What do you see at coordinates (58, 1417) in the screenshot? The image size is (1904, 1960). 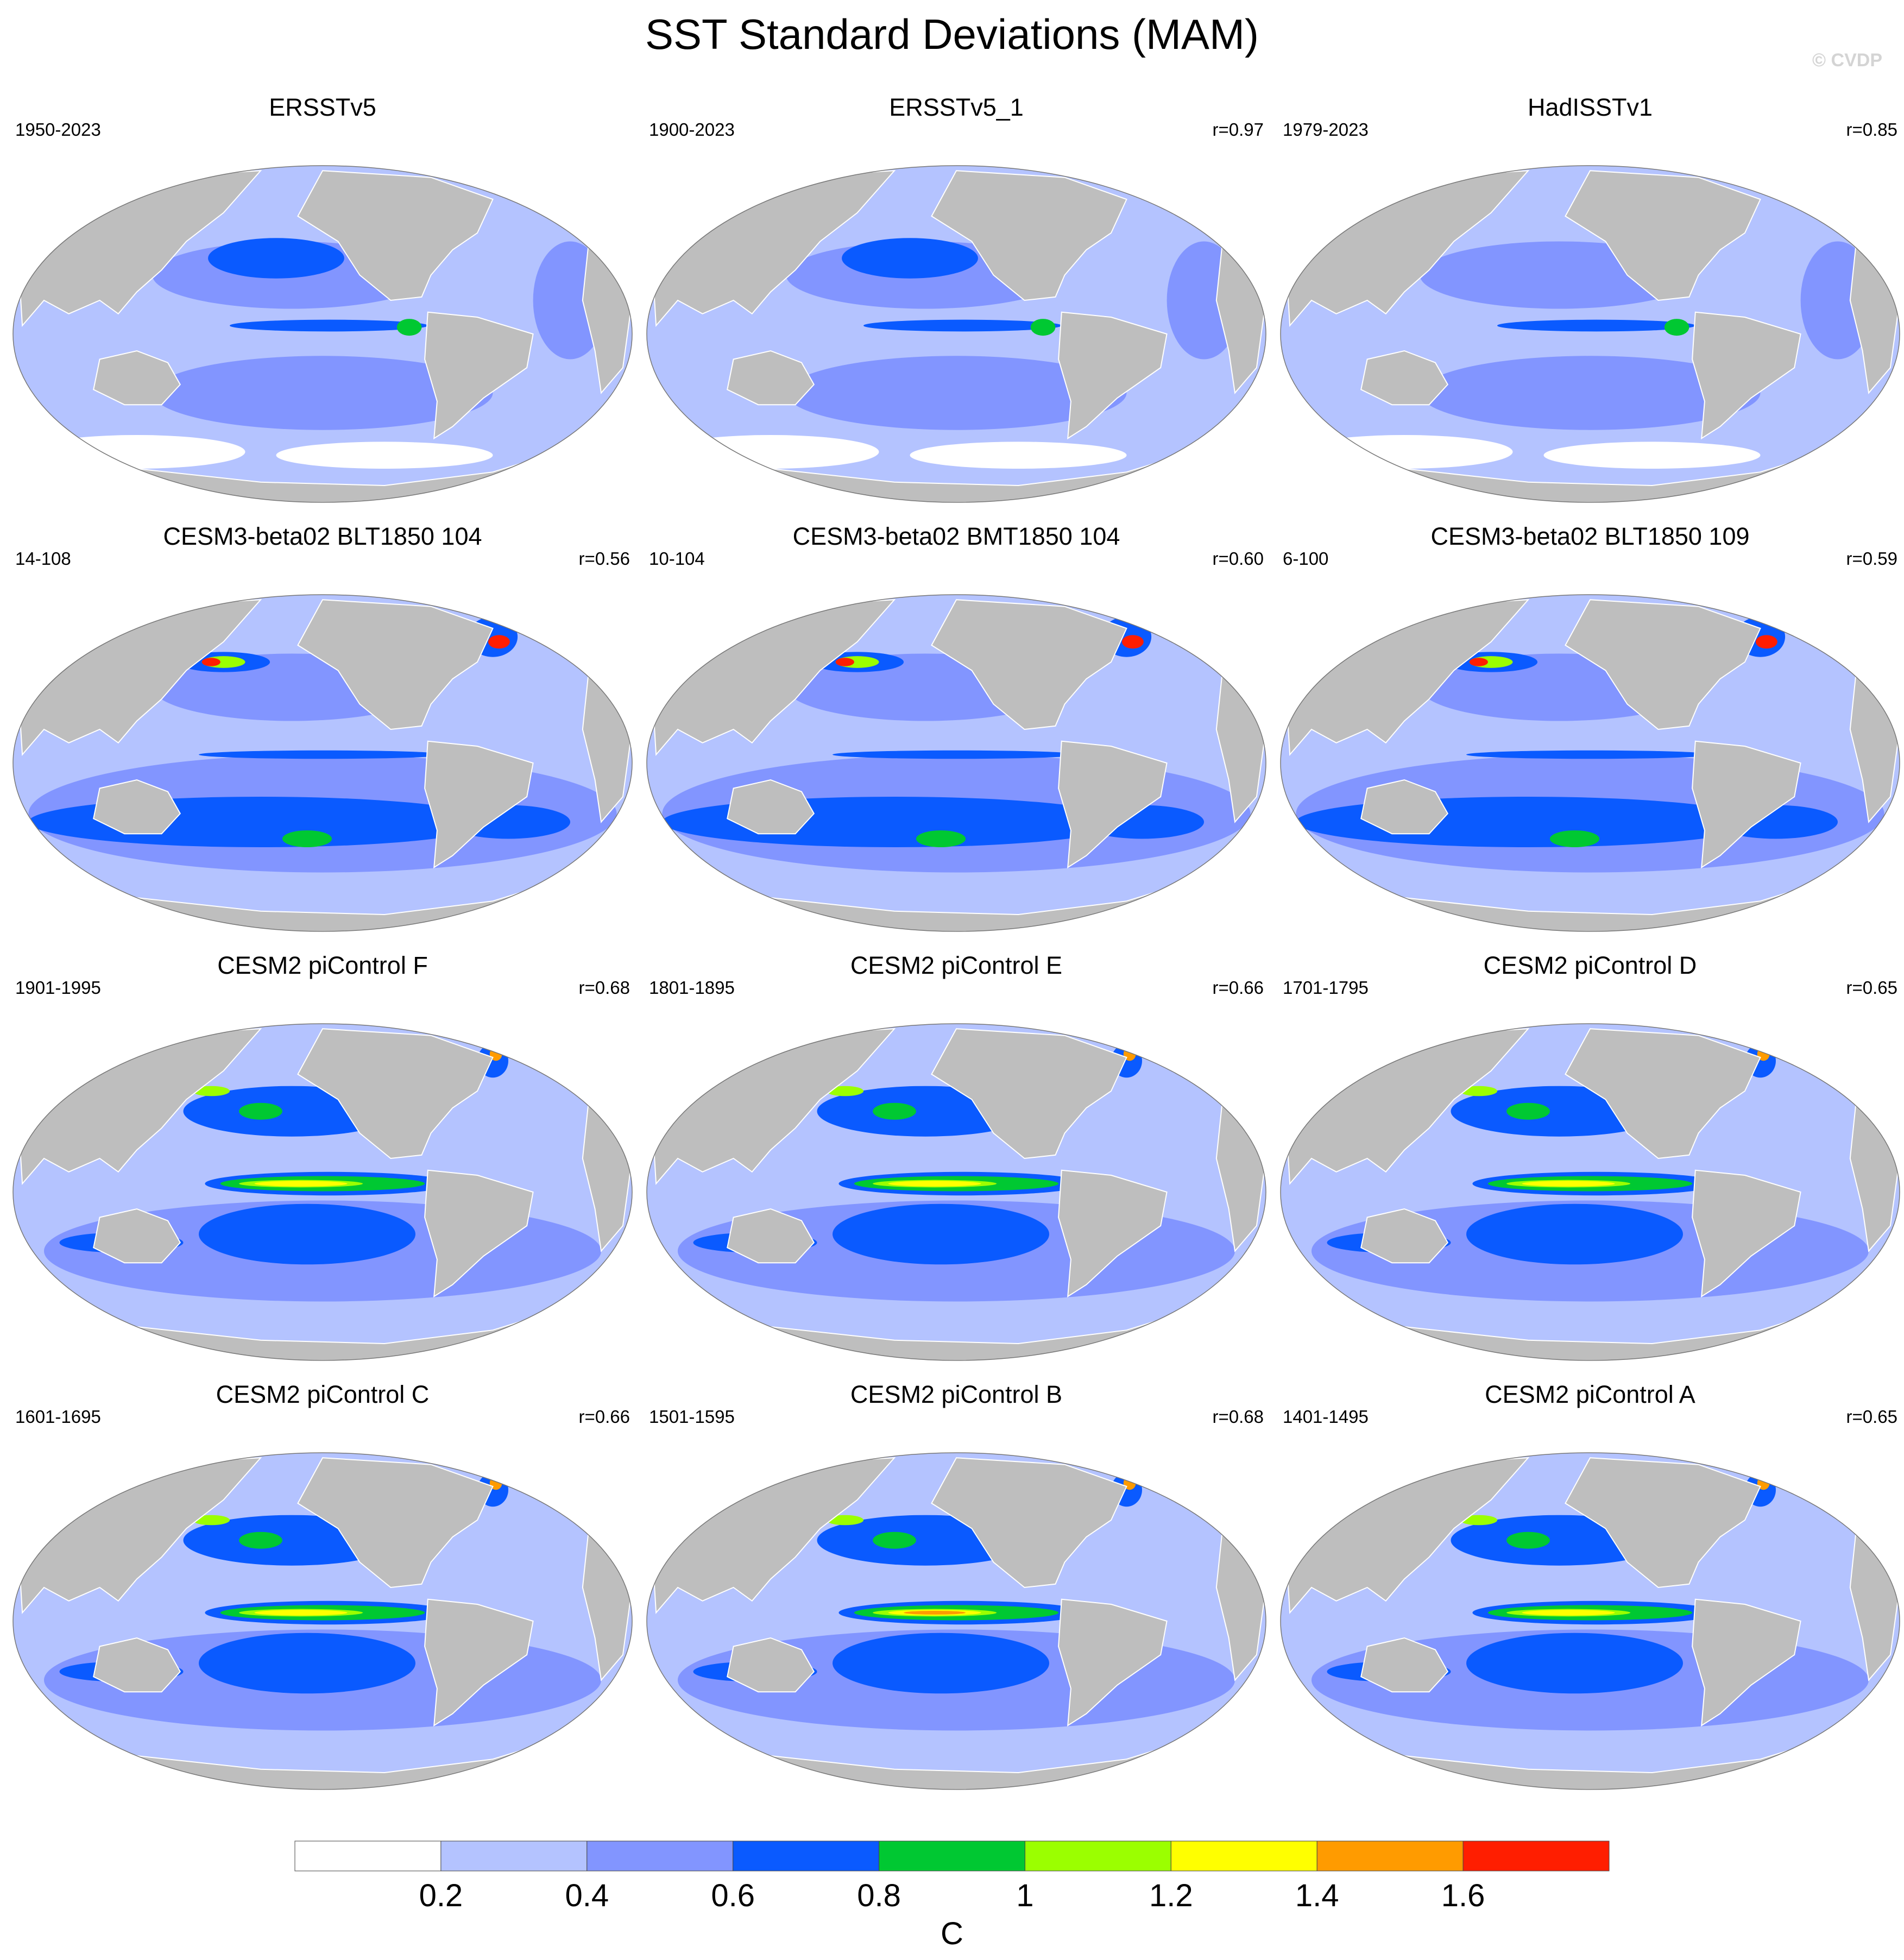 I see `panel-period: 1601-1695` at bounding box center [58, 1417].